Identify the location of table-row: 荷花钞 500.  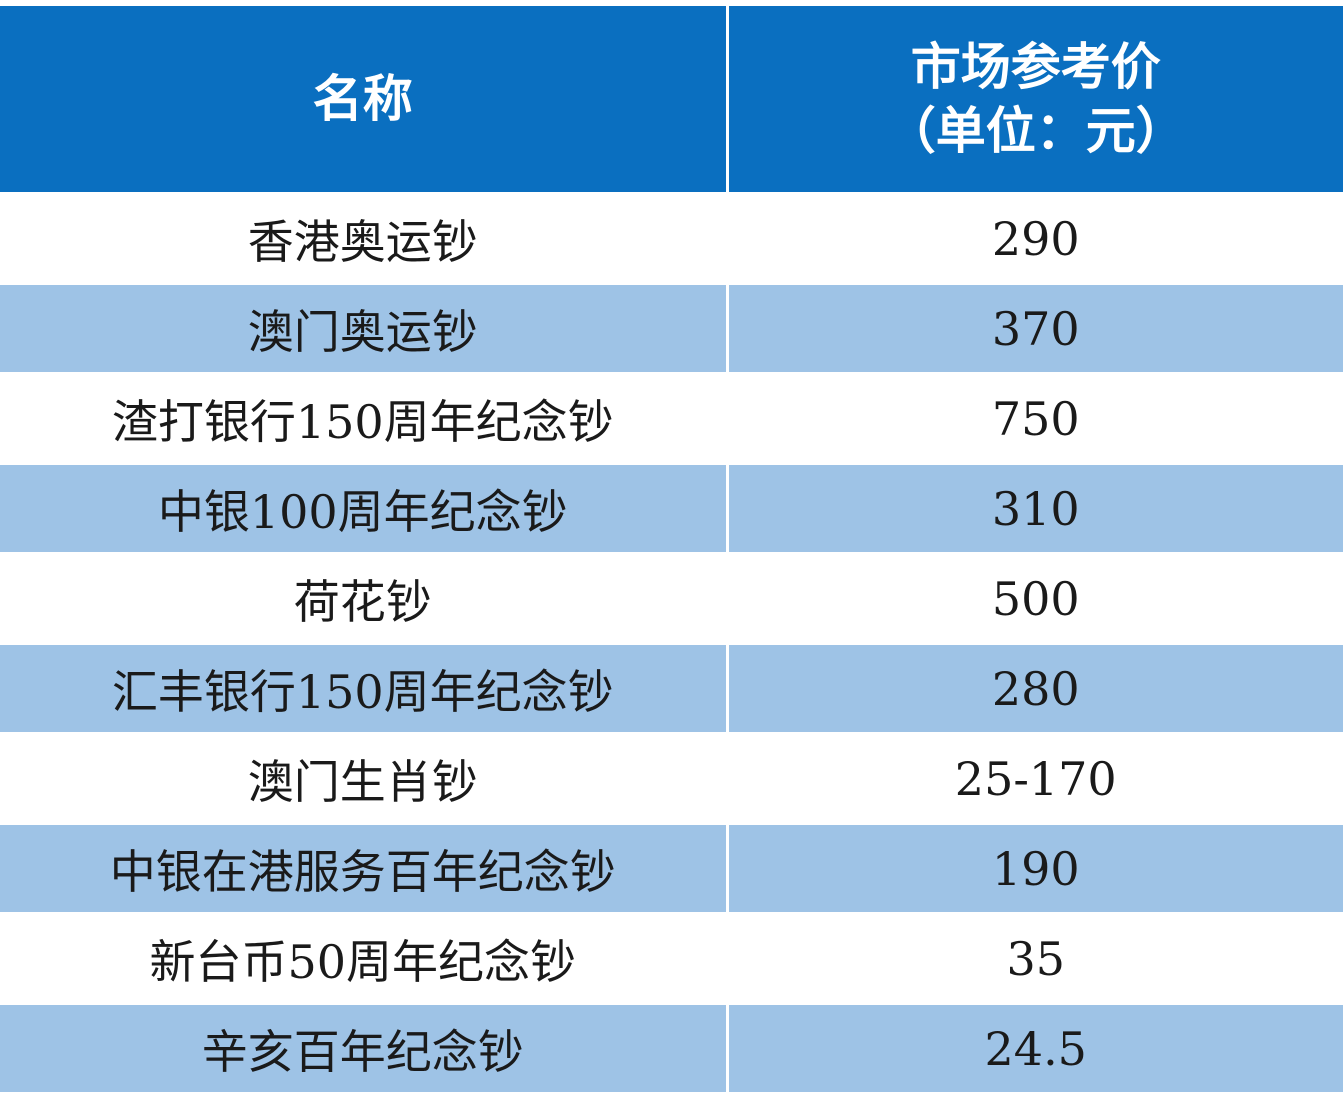
(671, 598).